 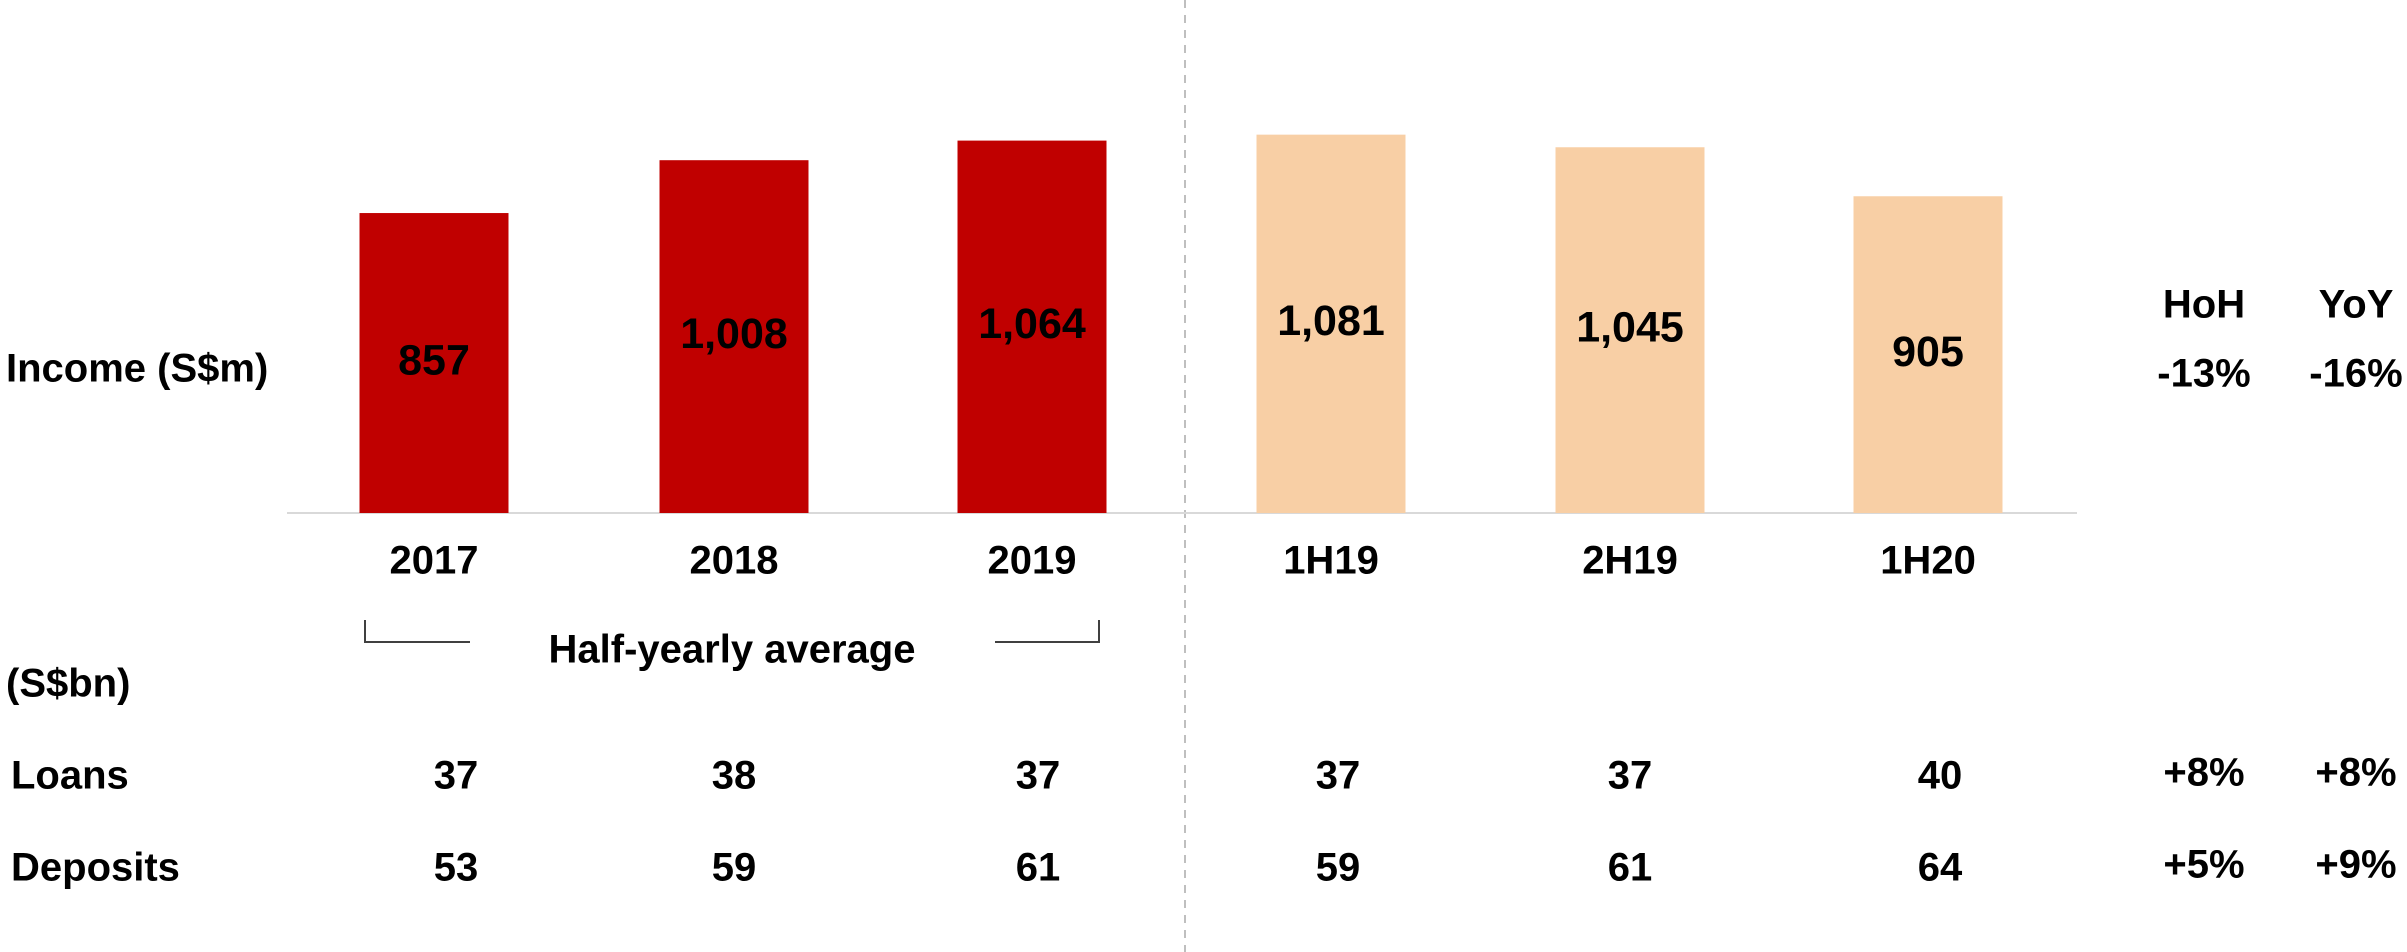 What do you see at coordinates (1940, 776) in the screenshot?
I see `table-cell: 40` at bounding box center [1940, 776].